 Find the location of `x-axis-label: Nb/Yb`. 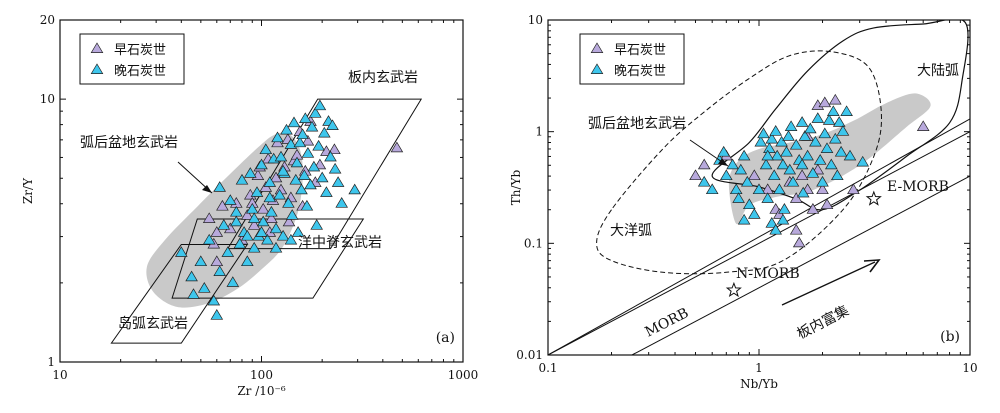

x-axis-label: Nb/Yb is located at coordinates (759, 384).